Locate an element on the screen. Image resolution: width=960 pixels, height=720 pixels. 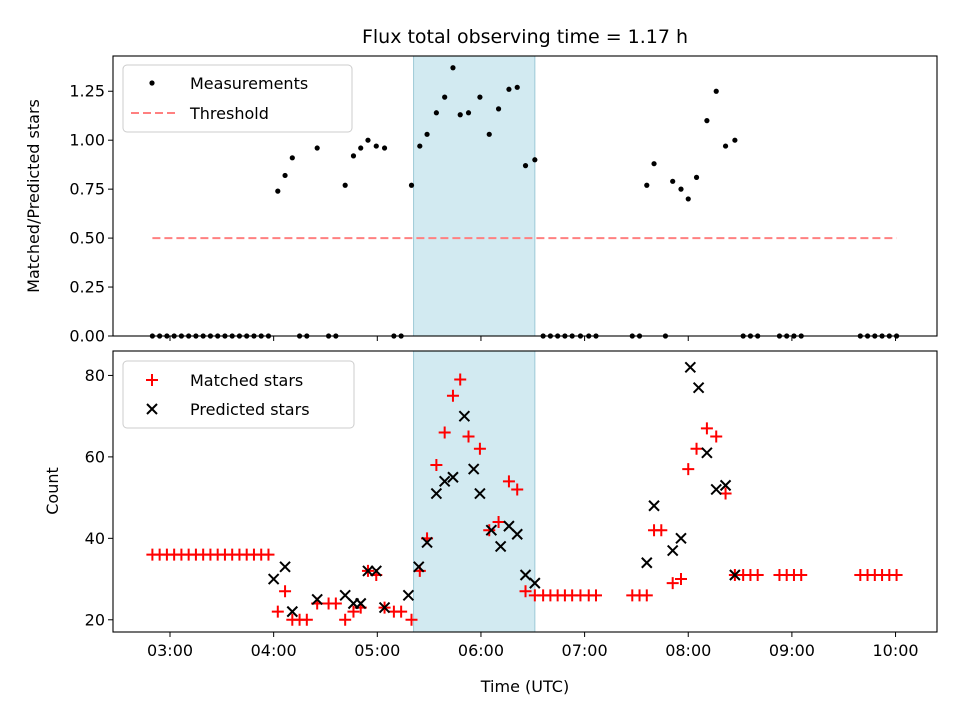
chart-title: Flux total observing time = 1.17 h is located at coordinates (525, 37).